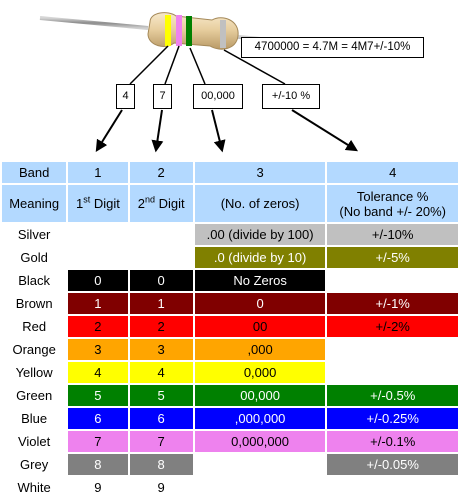 The image size is (460, 504). What do you see at coordinates (87, 199) in the screenshot?
I see `first-digit-suffix: st` at bounding box center [87, 199].